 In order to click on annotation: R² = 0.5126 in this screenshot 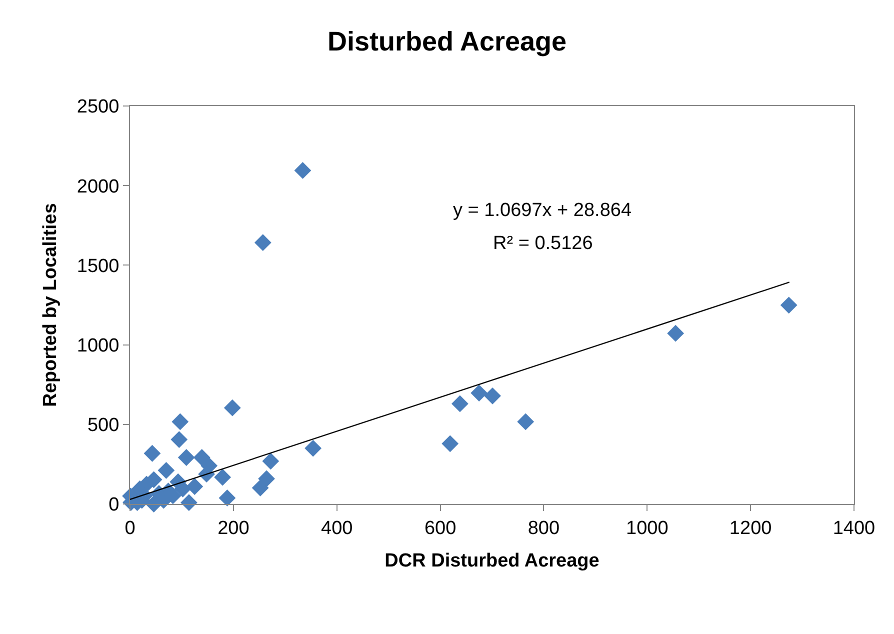, I will do `click(543, 243)`.